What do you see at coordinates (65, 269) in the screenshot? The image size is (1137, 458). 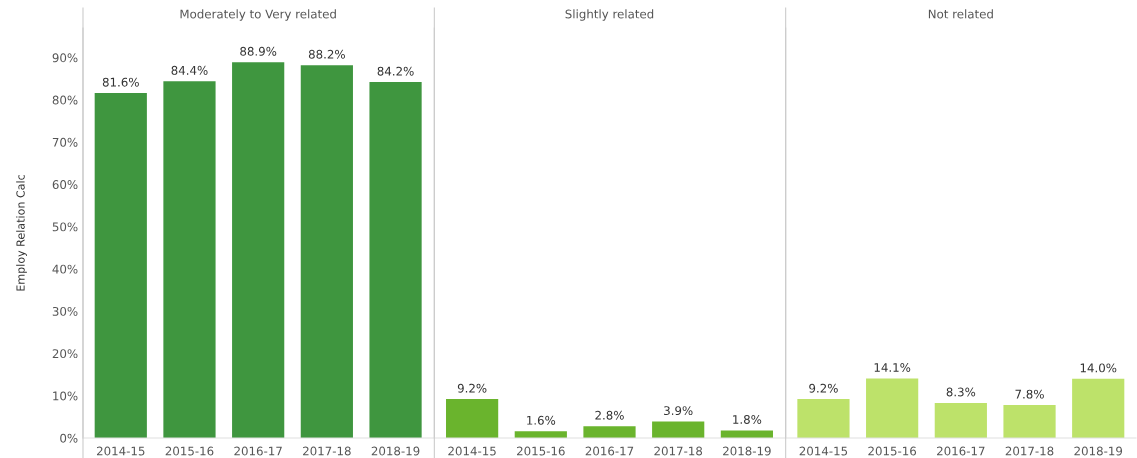 I see `y-tick-label: 40%` at bounding box center [65, 269].